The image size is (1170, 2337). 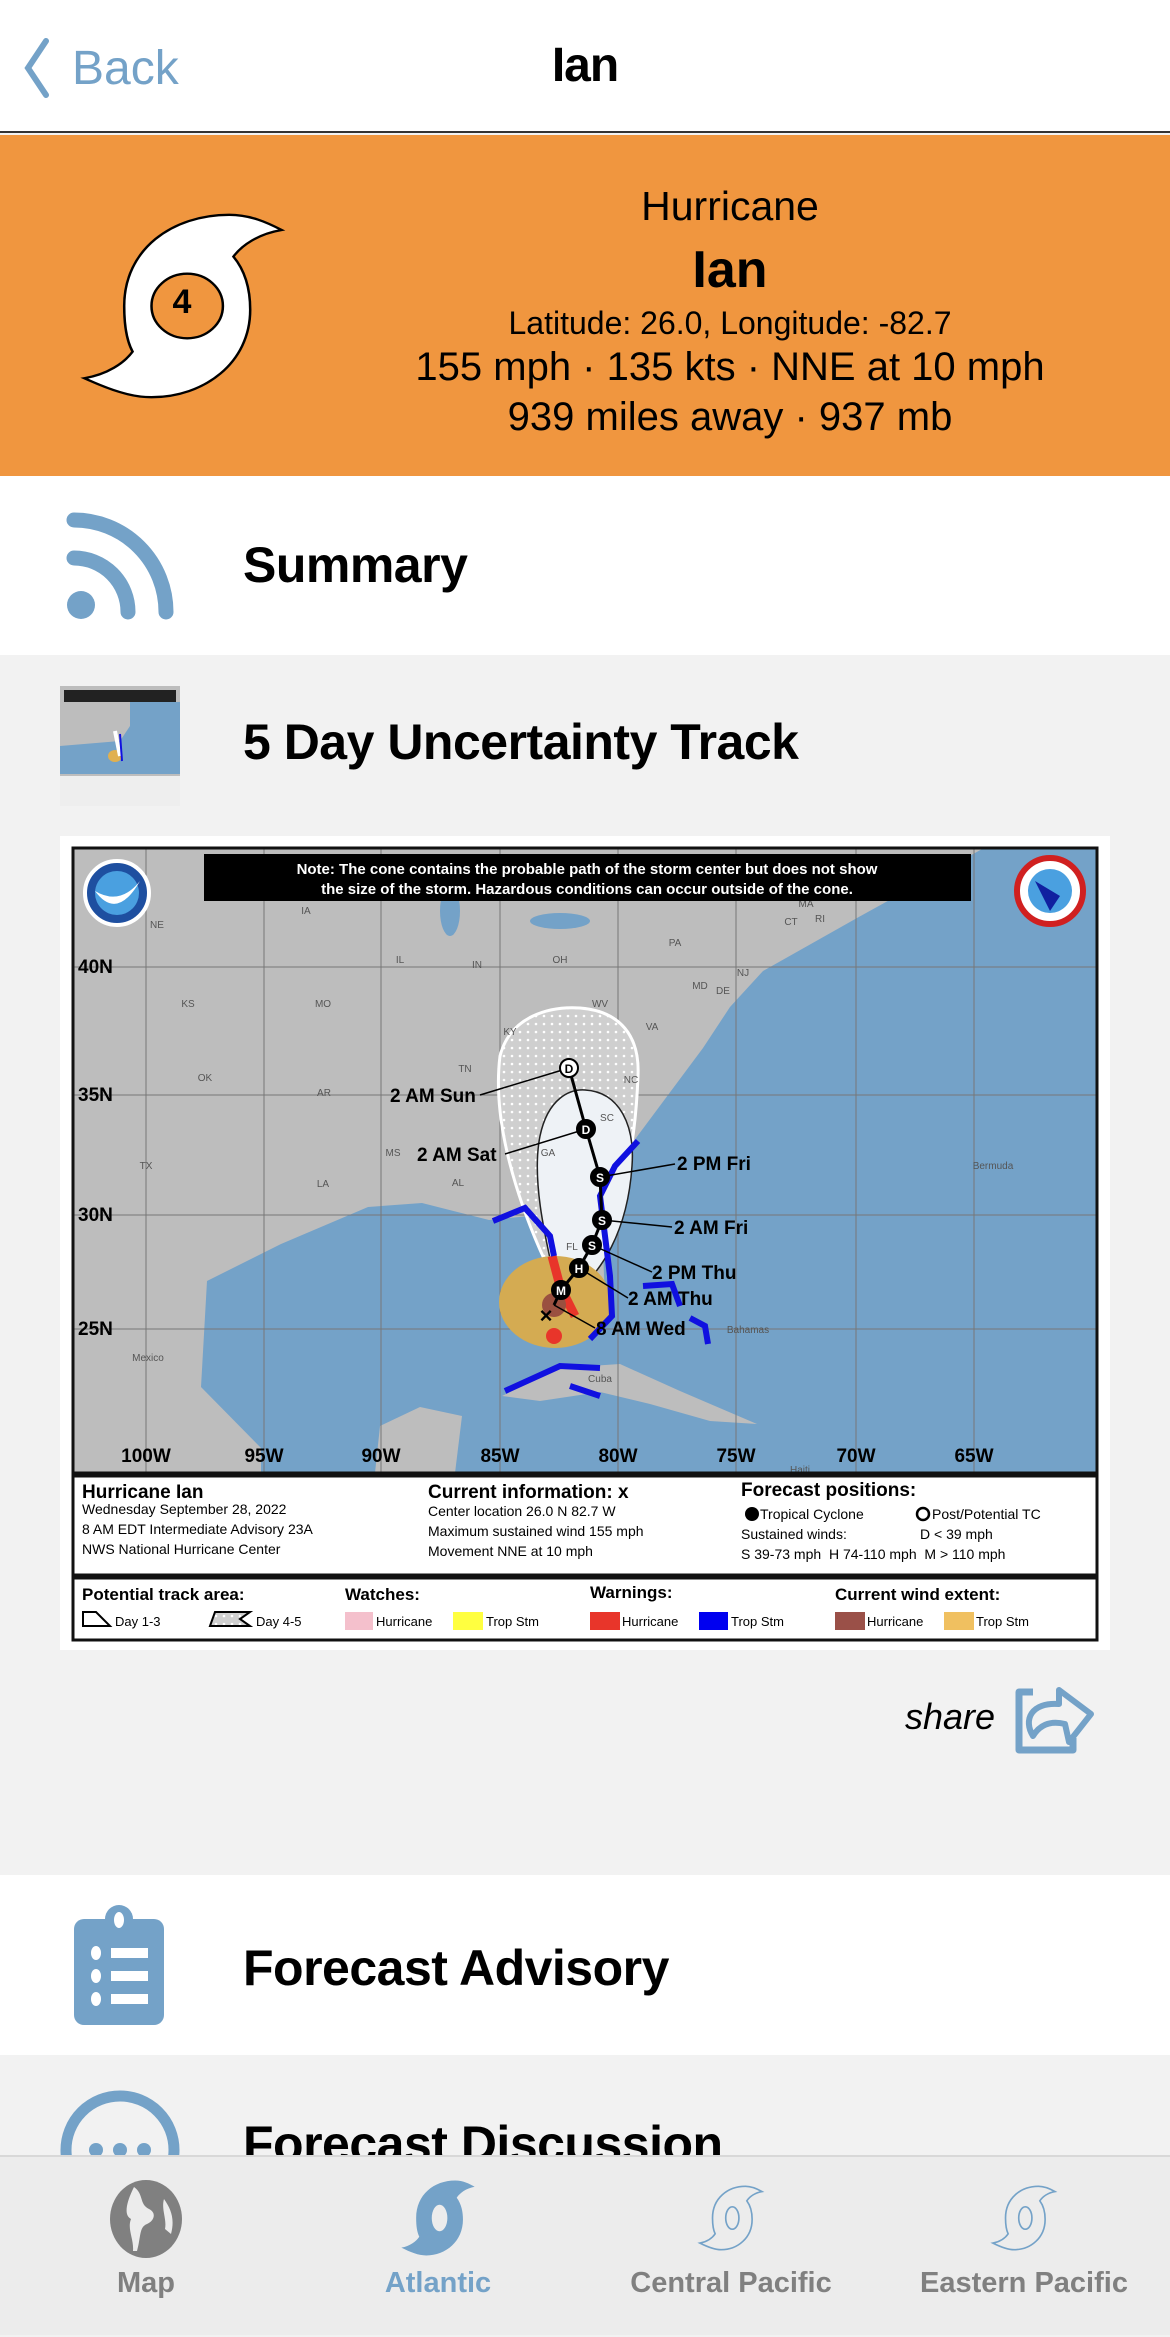 I want to click on share-button: share, so click(x=1001, y=1717).